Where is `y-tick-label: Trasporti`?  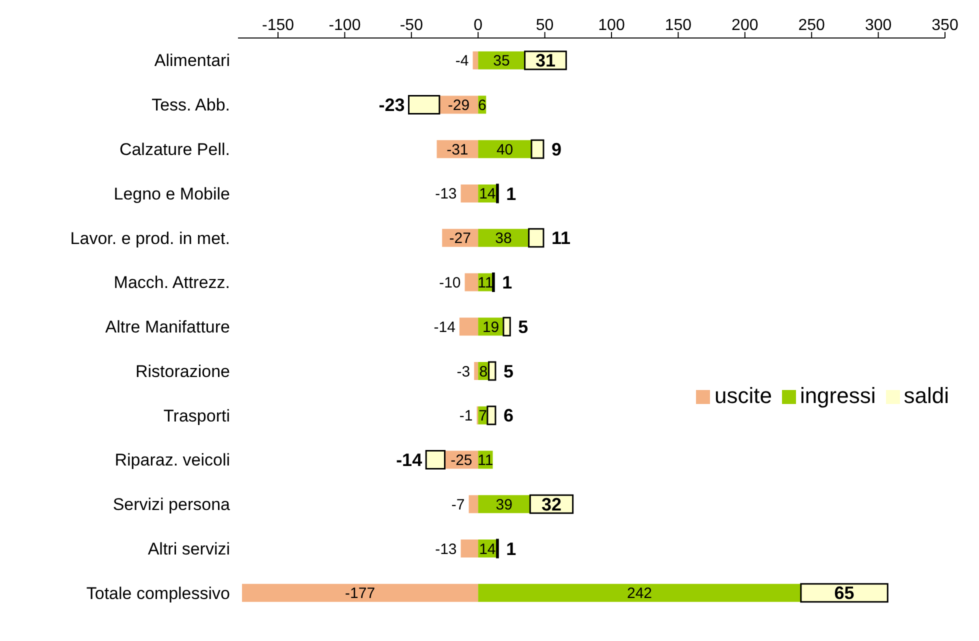
y-tick-label: Trasporti is located at coordinates (197, 416).